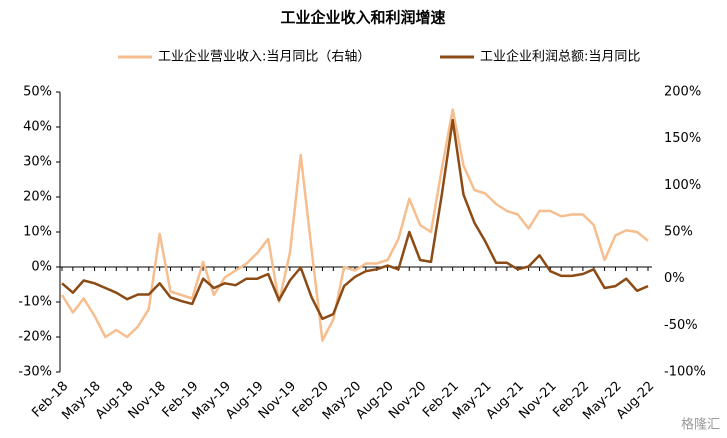 The width and height of the screenshot is (727, 438). What do you see at coordinates (37, 197) in the screenshot?
I see `y-tick-label: 20%` at bounding box center [37, 197].